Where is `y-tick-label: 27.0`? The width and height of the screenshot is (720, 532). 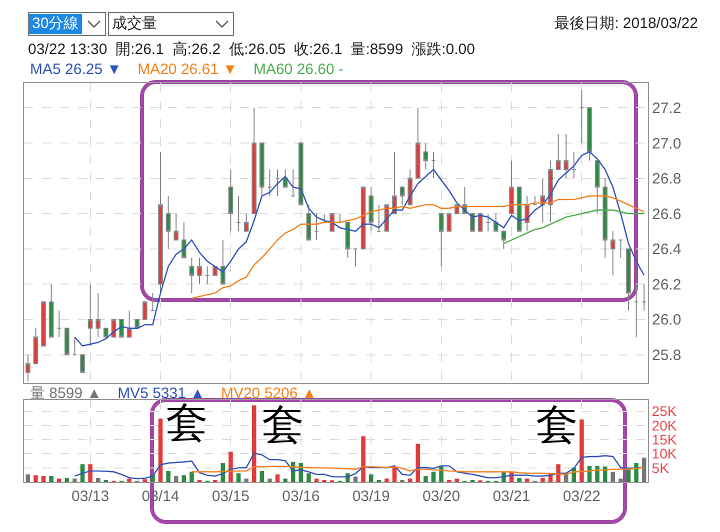
y-tick-label: 27.0 is located at coordinates (667, 143).